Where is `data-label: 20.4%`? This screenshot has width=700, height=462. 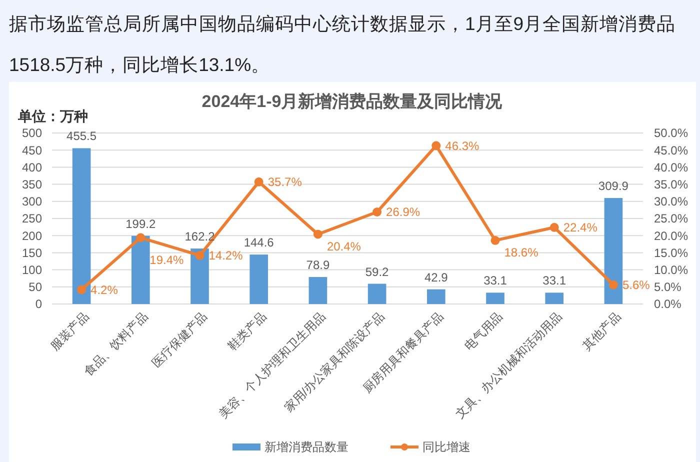 data-label: 20.4% is located at coordinates (344, 246).